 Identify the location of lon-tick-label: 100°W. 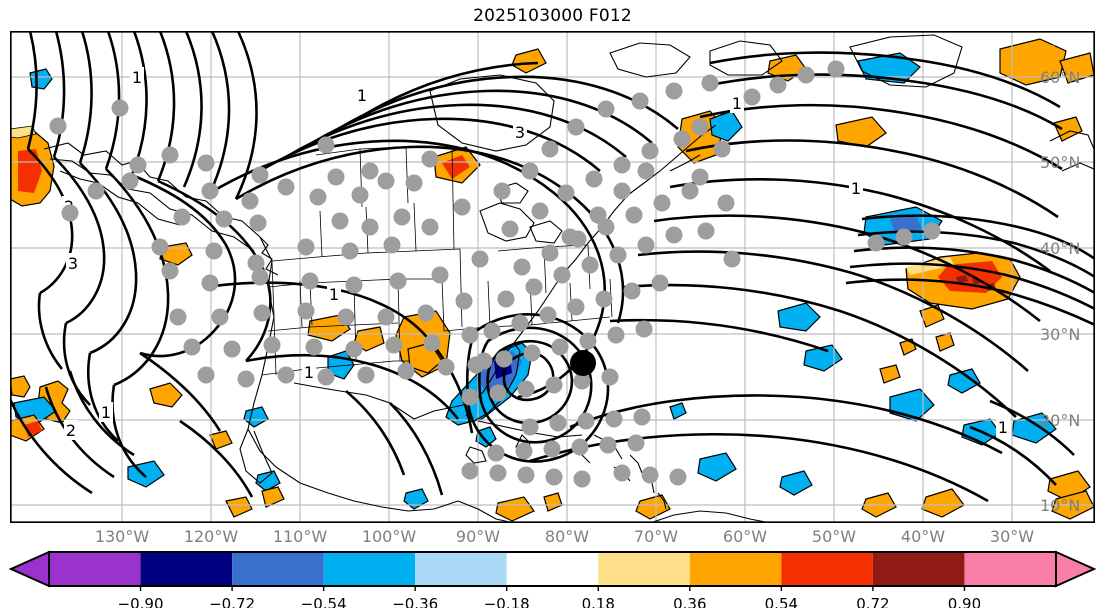
(389, 536).